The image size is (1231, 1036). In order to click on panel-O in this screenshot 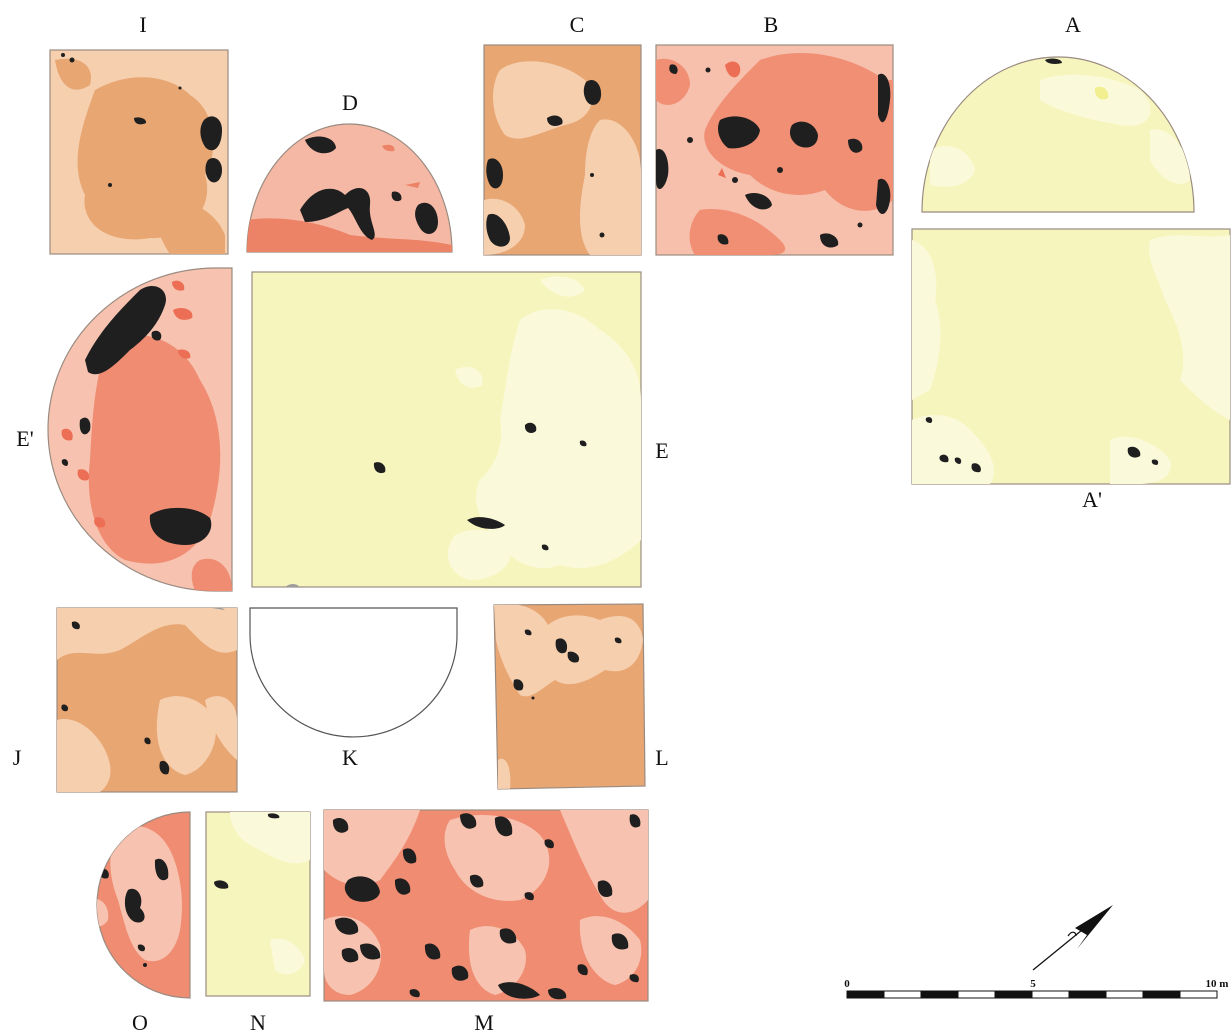, I will do `click(143, 905)`.